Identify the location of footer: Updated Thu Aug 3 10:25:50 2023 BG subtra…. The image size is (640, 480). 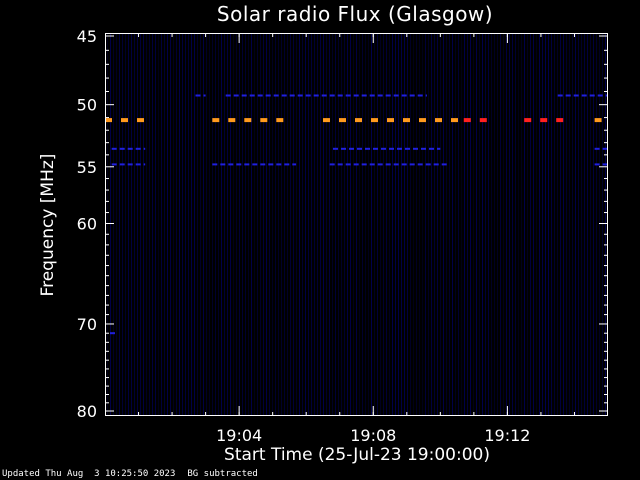
(136, 474).